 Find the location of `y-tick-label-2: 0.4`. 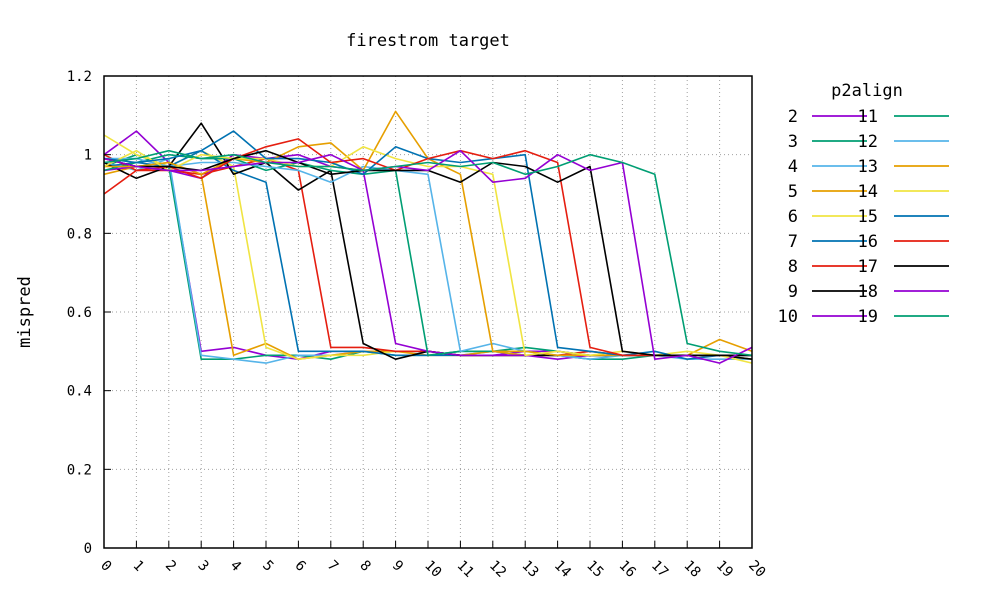

y-tick-label-2: 0.4 is located at coordinates (79, 392).